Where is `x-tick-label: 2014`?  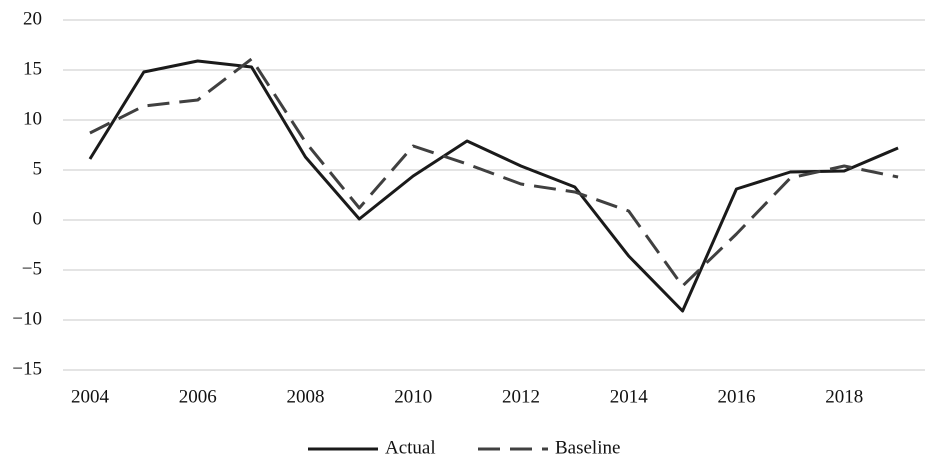
x-tick-label: 2014 is located at coordinates (629, 396).